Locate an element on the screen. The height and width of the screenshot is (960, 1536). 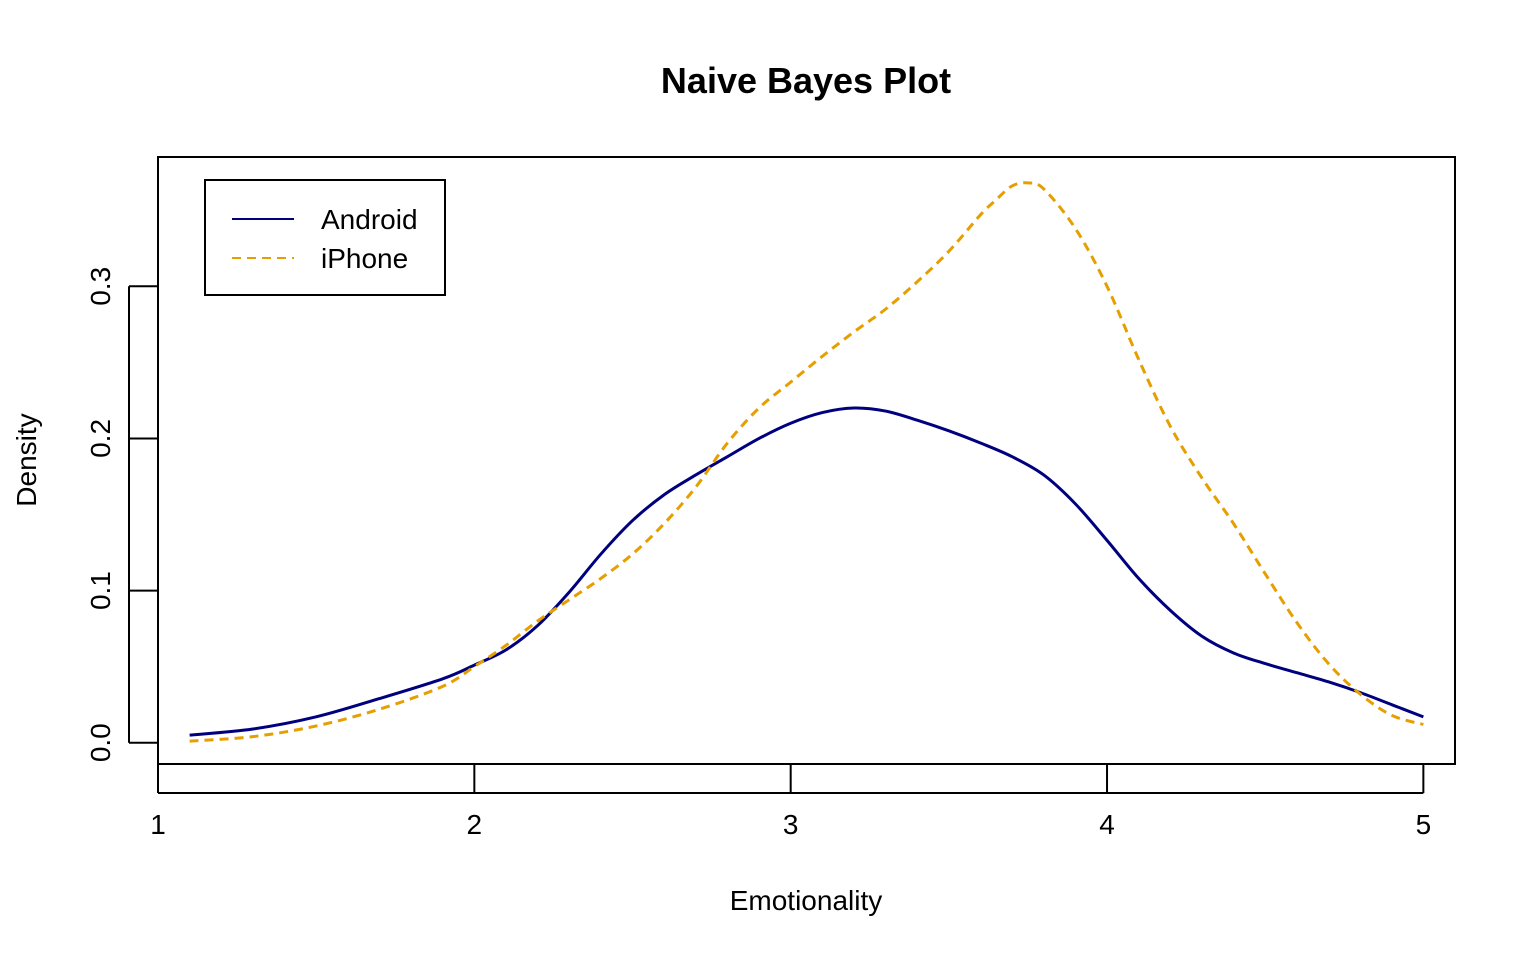
x-tick-label: 5 is located at coordinates (1424, 824).